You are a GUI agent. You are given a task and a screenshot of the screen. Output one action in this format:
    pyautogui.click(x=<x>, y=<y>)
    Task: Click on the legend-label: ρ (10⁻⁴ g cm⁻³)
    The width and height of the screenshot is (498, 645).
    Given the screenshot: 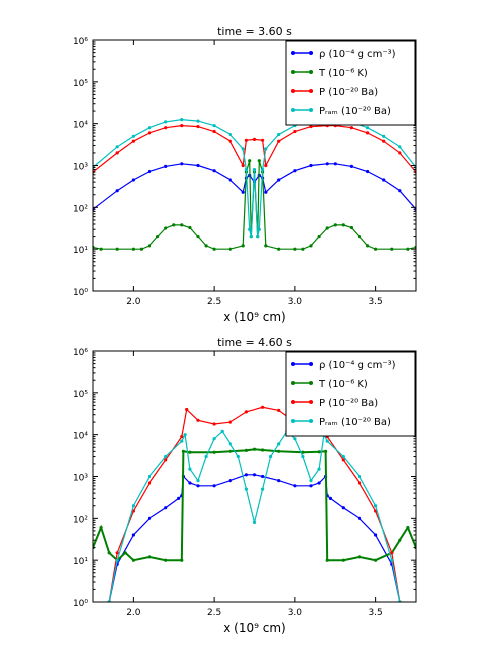 What is the action you would take?
    pyautogui.click(x=357, y=365)
    